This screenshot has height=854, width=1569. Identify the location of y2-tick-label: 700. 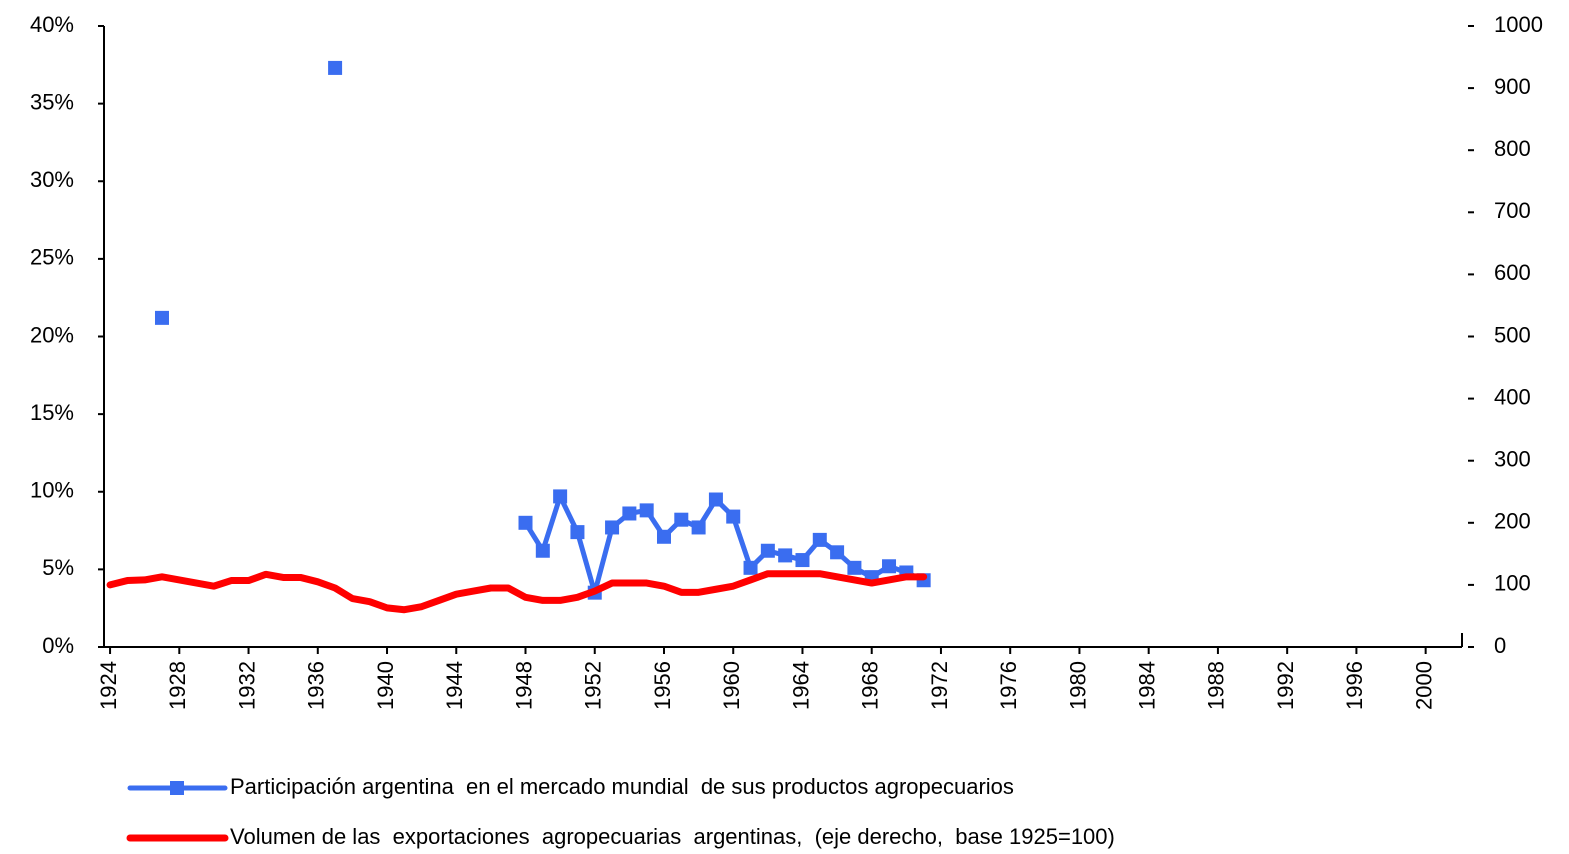
(1512, 210).